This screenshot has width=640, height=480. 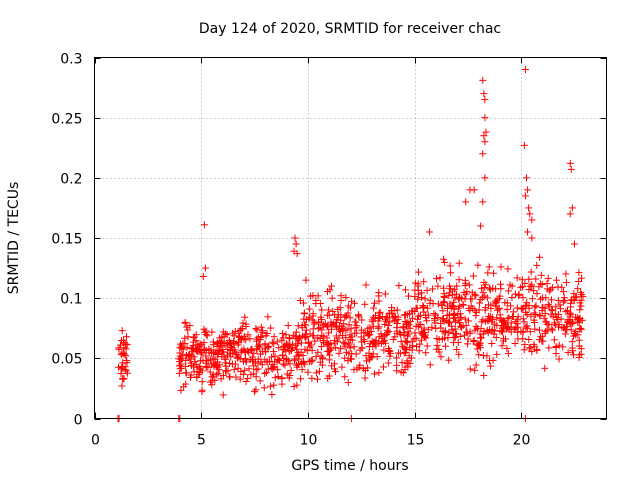 What do you see at coordinates (201, 441) in the screenshot?
I see `x-tick-label: 5` at bounding box center [201, 441].